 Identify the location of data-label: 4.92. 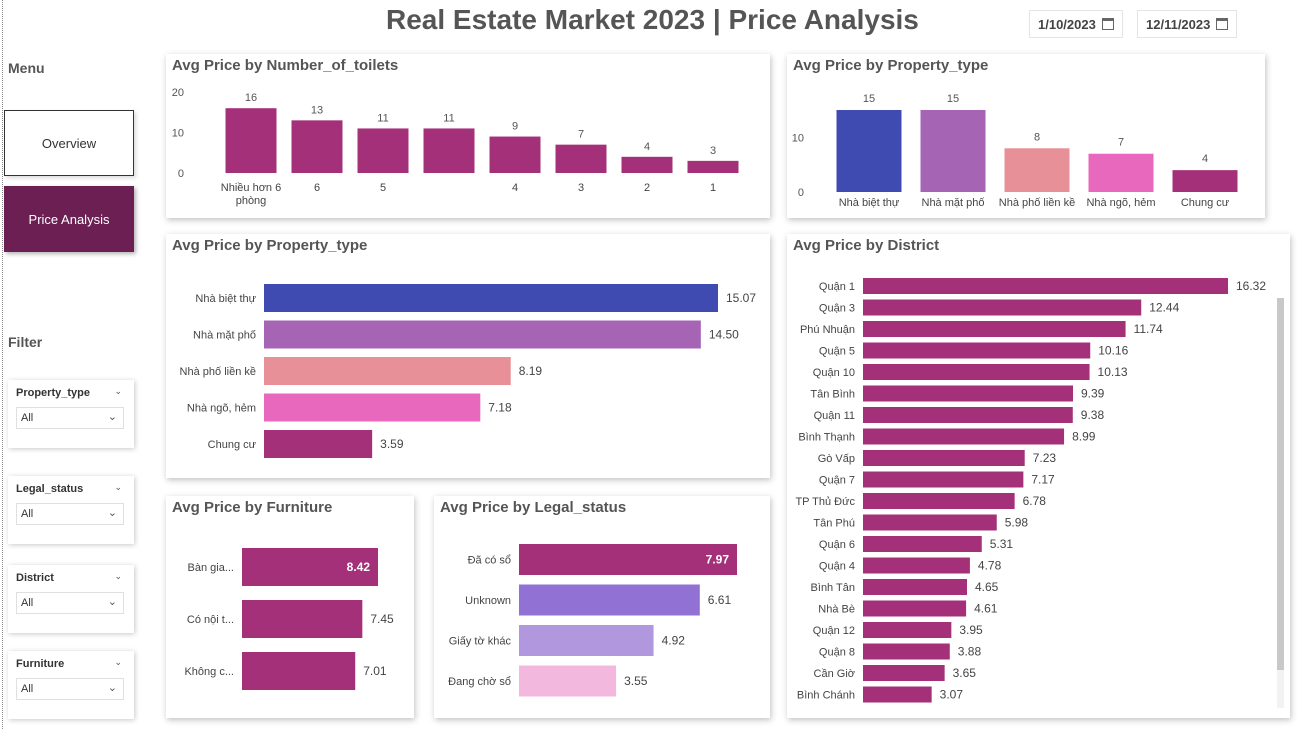
(674, 641).